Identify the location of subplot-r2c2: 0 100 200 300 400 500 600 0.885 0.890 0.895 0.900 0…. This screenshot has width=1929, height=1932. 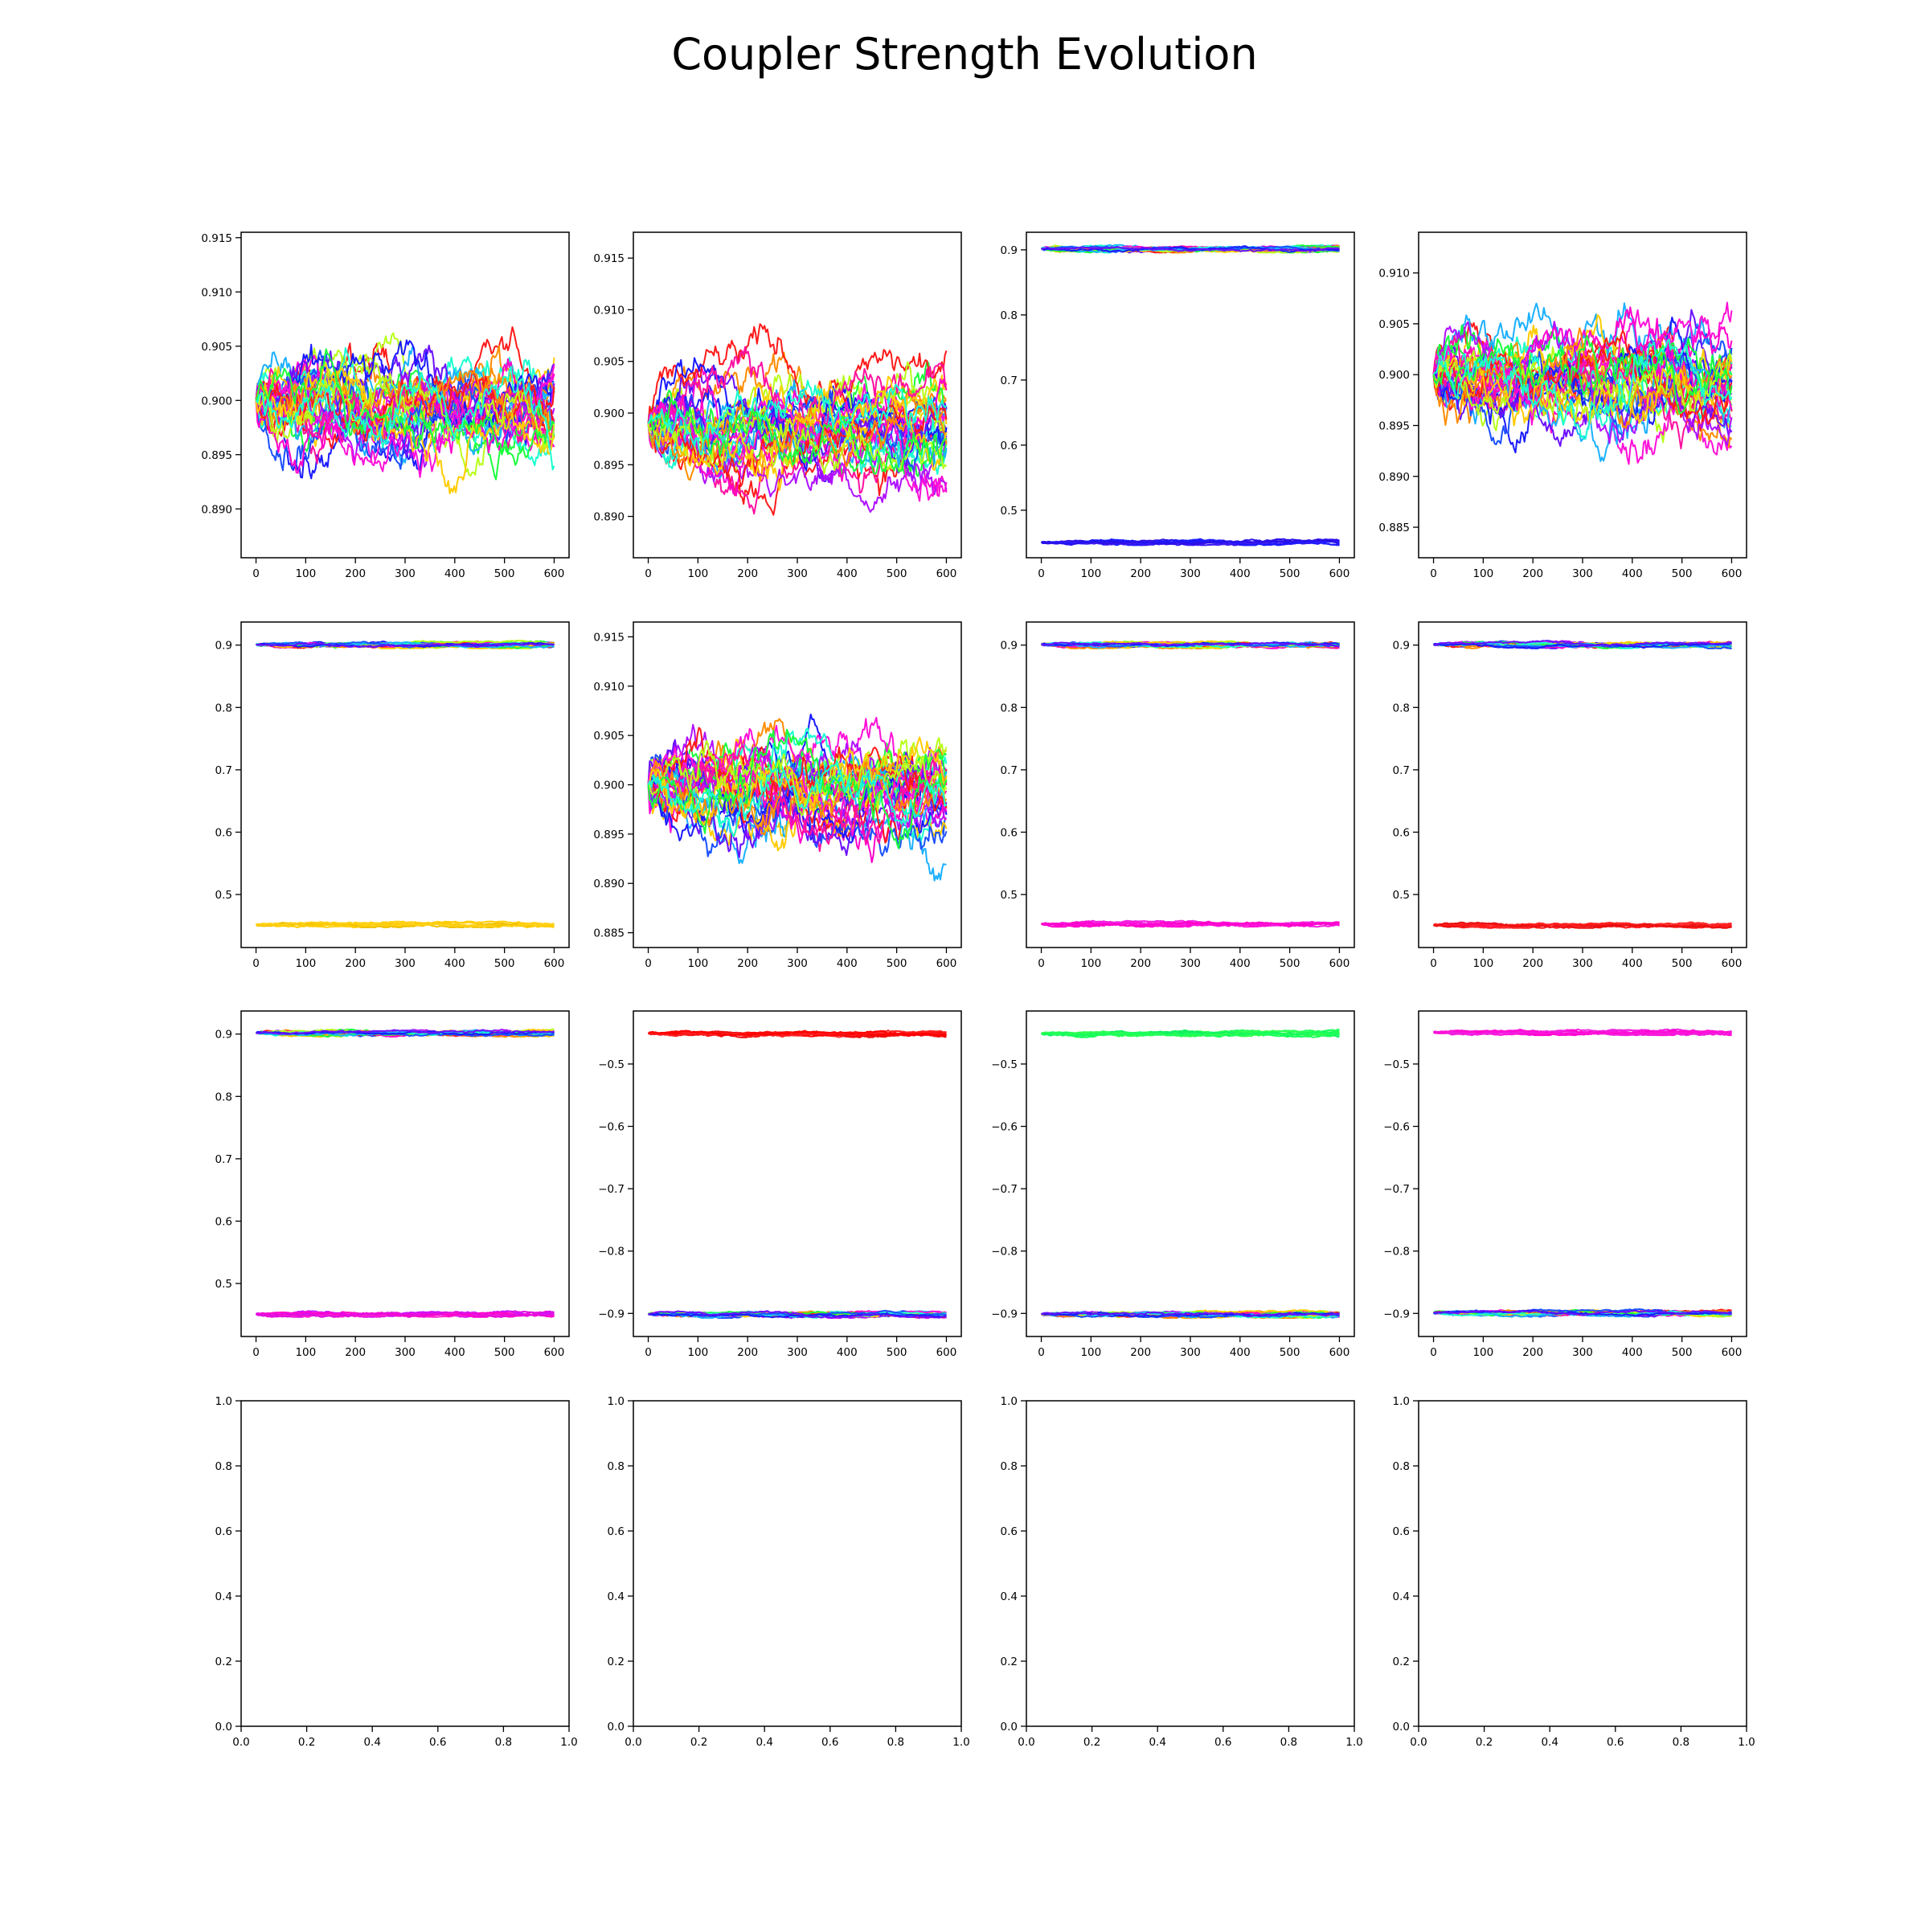
(777, 795).